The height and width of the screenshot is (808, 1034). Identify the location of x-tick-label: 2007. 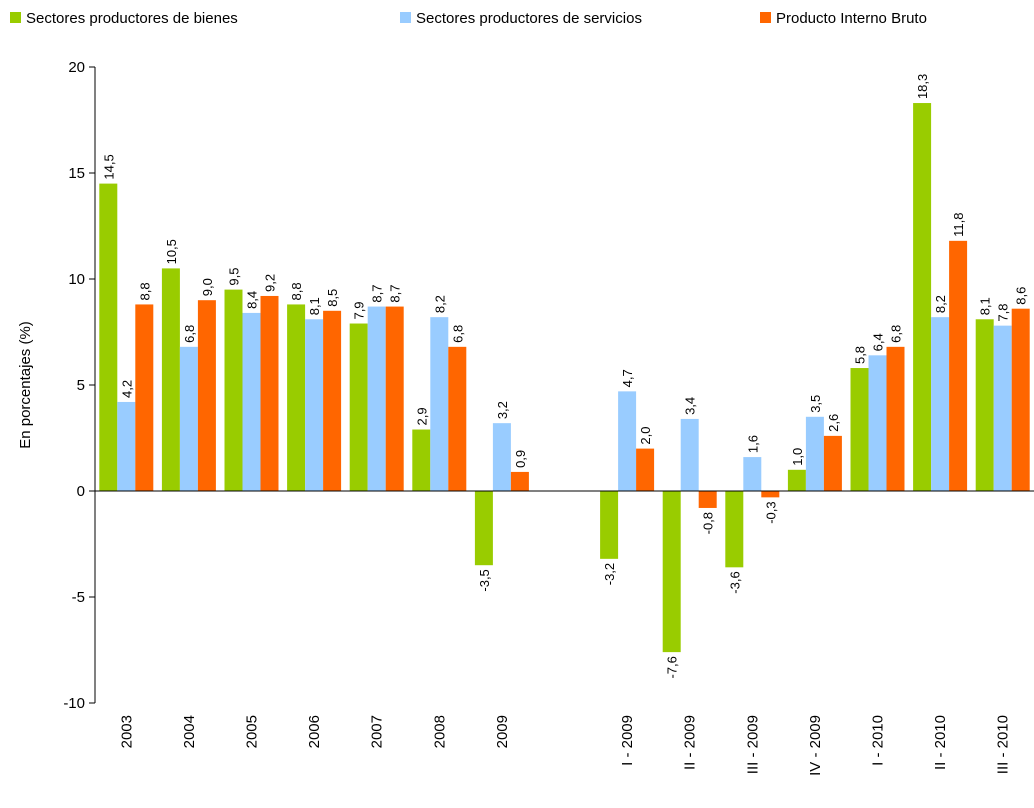
(377, 731).